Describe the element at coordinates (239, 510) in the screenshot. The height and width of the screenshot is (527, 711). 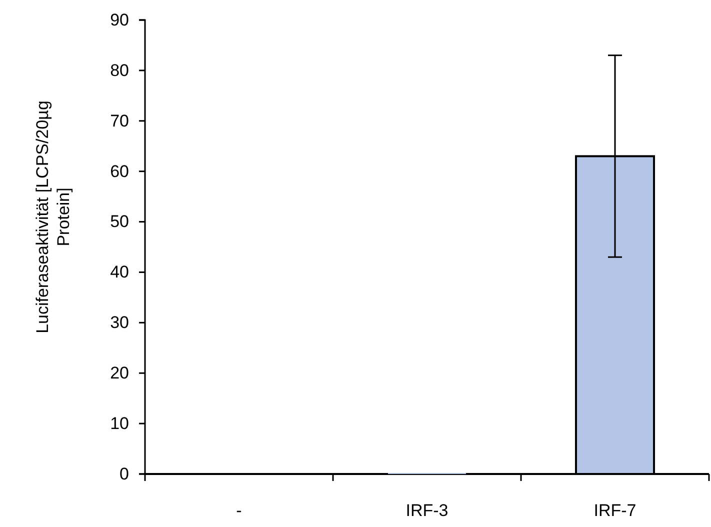
I see `x-tick-label: -` at that location.